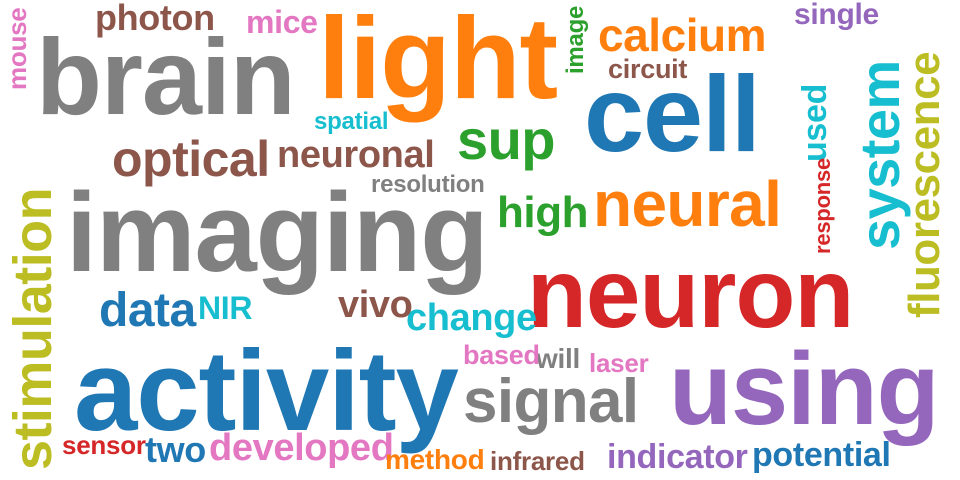 This screenshot has width=960, height=480. Describe the element at coordinates (104, 445) in the screenshot. I see `word-sensor: sensor` at that location.